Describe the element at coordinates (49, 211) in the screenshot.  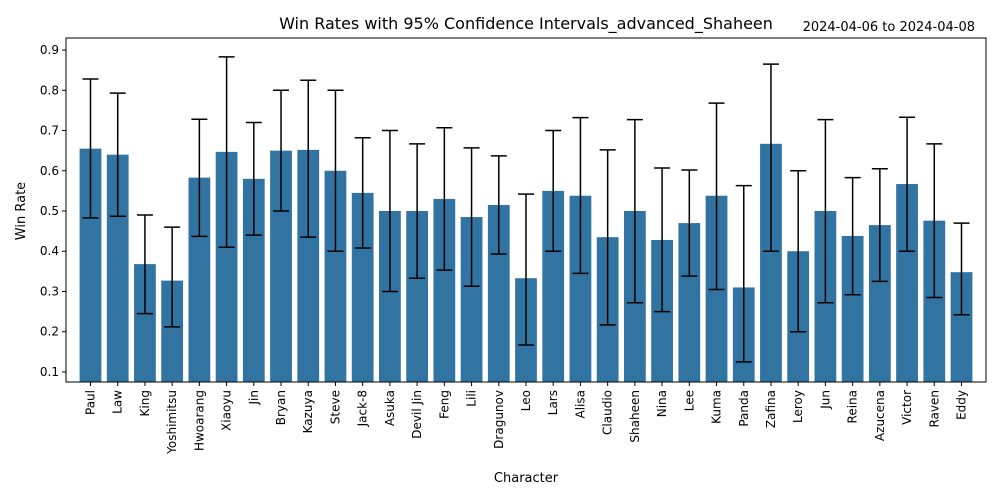
I see `y-tick-label: 0.5` at that location.